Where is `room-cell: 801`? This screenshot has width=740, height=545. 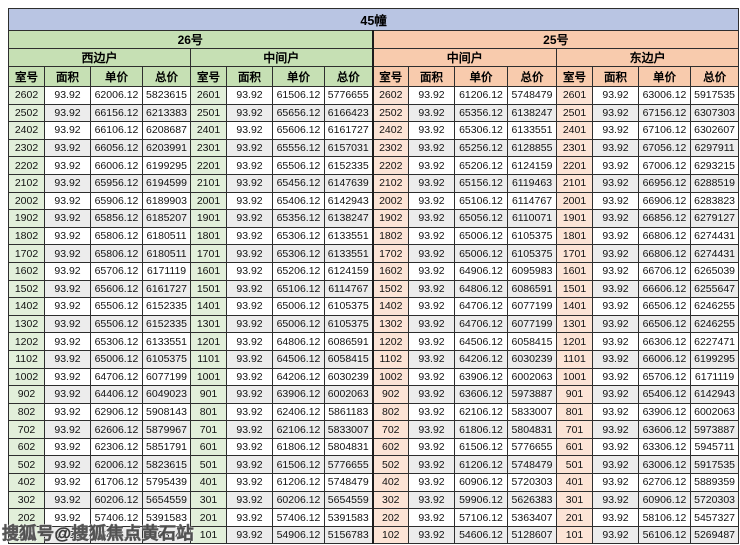
room-cell: 801 is located at coordinates (208, 412).